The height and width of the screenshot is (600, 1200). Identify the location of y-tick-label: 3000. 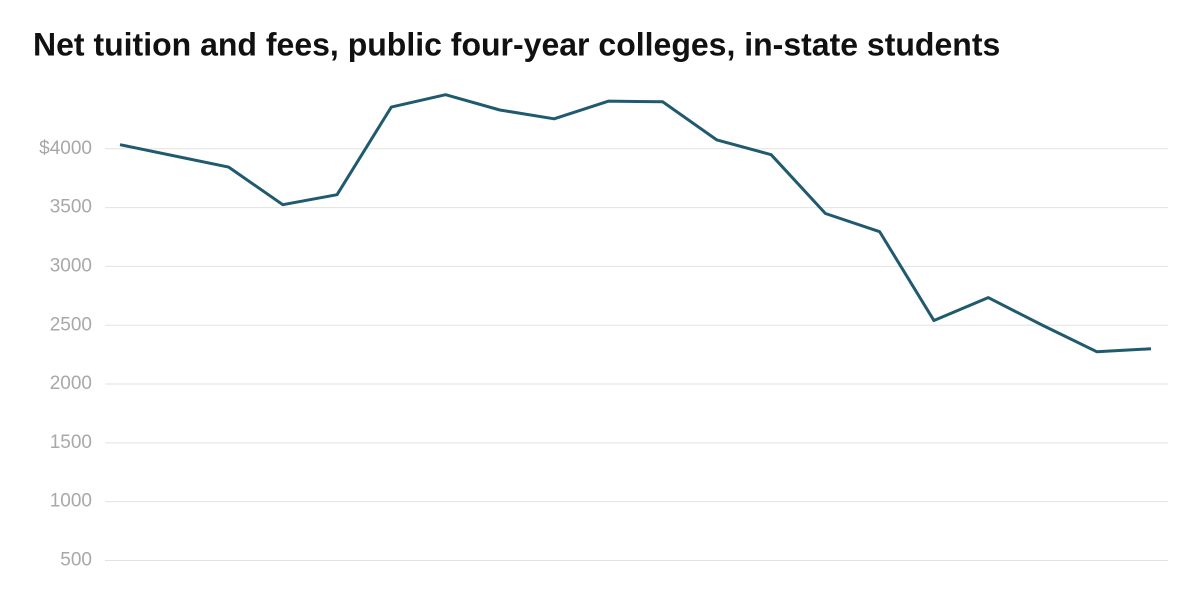
(71, 265).